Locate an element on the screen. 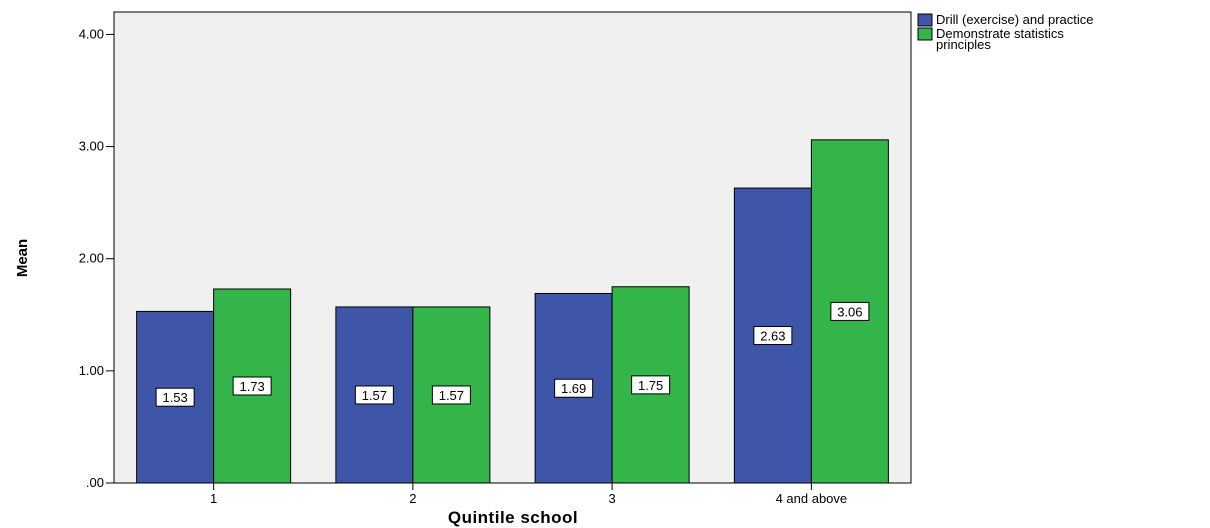 The image size is (1210, 528). data-label-text: 2.63 is located at coordinates (772, 336).